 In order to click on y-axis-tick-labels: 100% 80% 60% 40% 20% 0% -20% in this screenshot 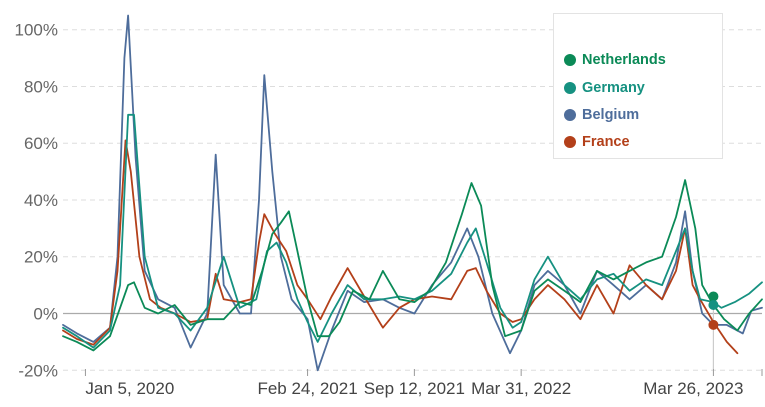, I will do `click(36, 201)`.